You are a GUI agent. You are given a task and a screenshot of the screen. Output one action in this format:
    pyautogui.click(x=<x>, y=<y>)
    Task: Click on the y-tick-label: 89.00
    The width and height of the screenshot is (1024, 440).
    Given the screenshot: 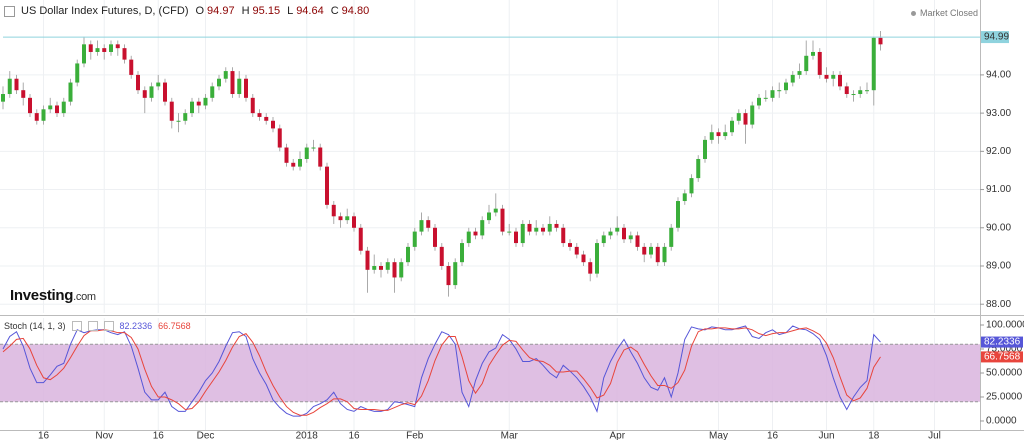 What is the action you would take?
    pyautogui.click(x=998, y=266)
    